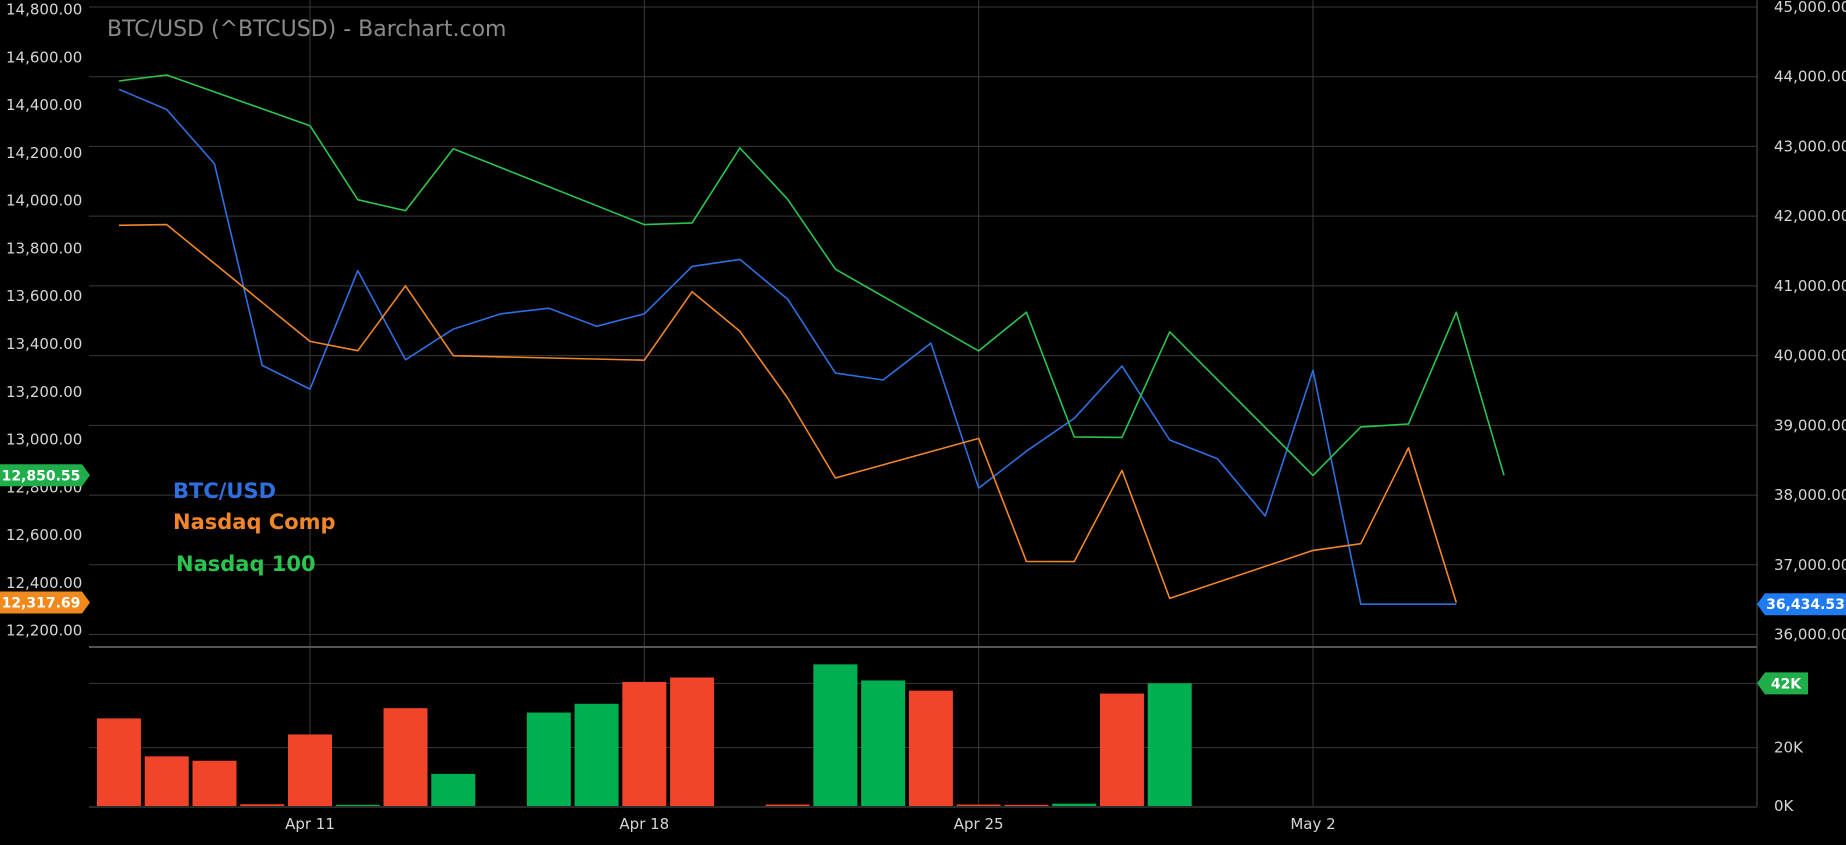 This screenshot has height=845, width=1846. Describe the element at coordinates (1810, 565) in the screenshot. I see `right-axis-tick: 37,000.00` at that location.